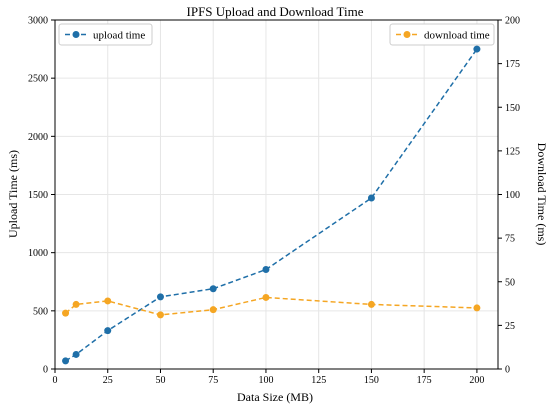 This screenshot has height=409, width=550. I want to click on x-tick-label: 175, so click(424, 380).